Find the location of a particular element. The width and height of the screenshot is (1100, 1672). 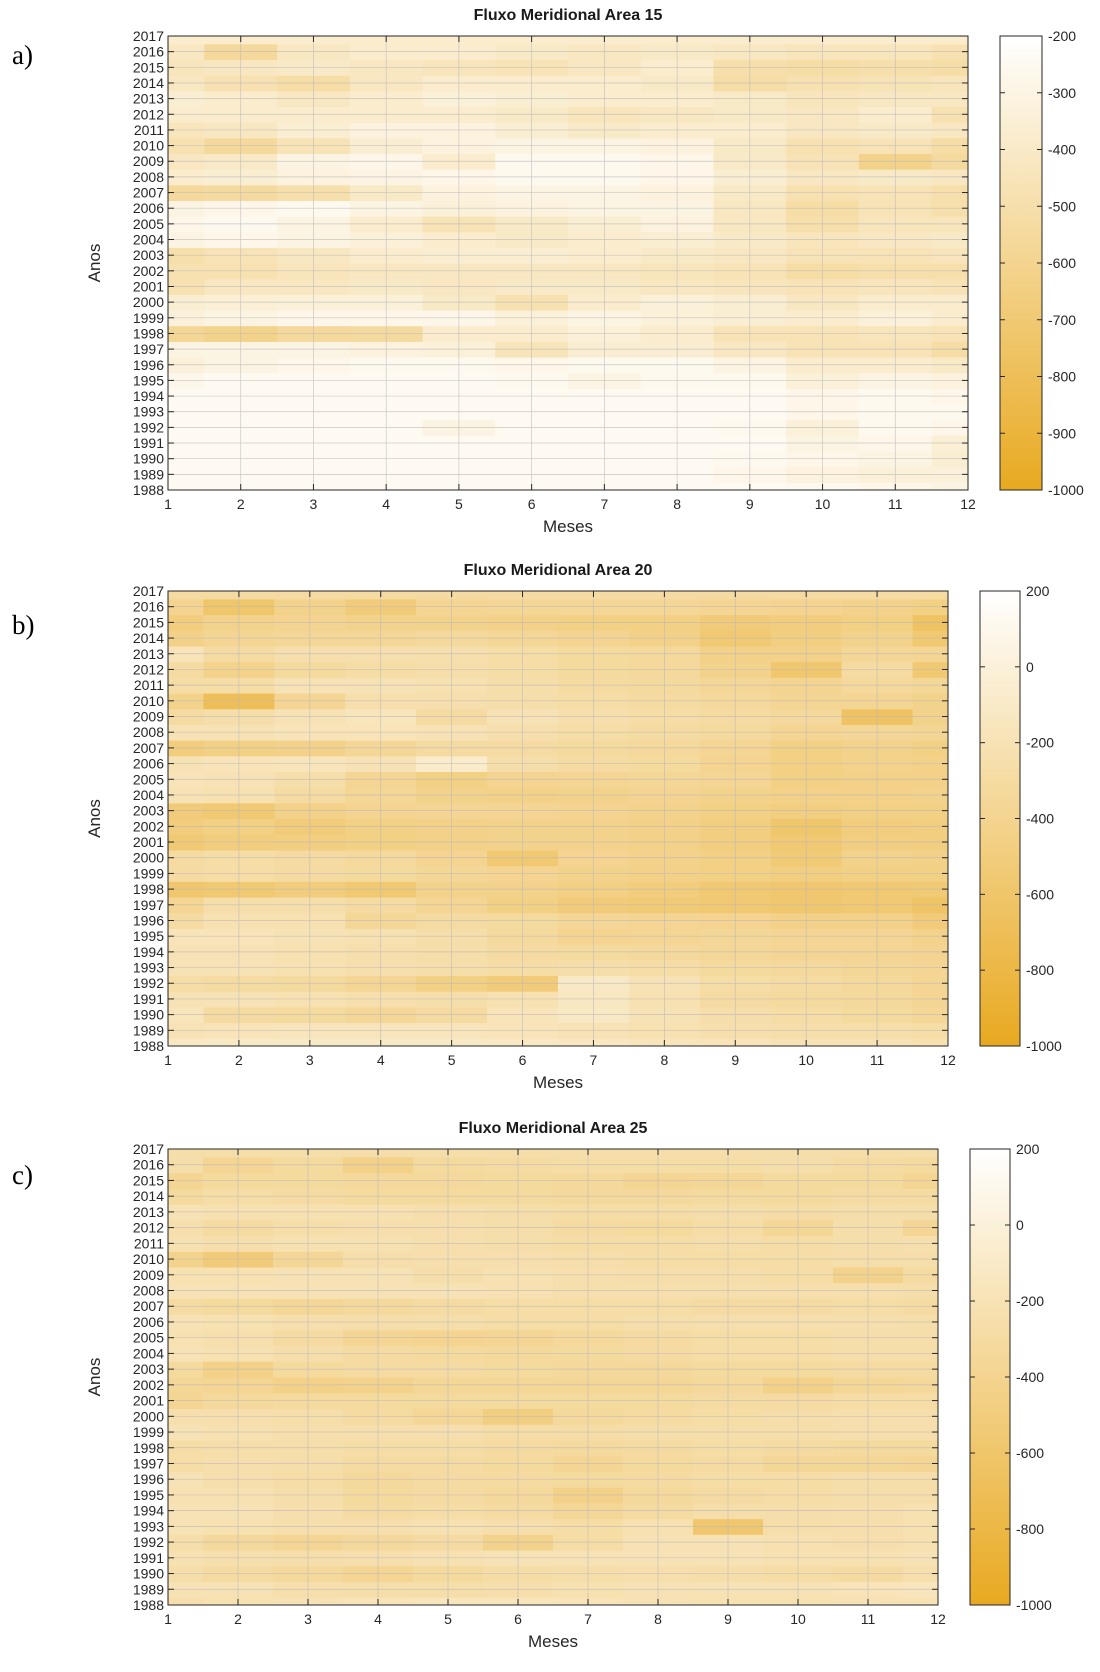

y-tick-label: 1993 is located at coordinates (148, 412).